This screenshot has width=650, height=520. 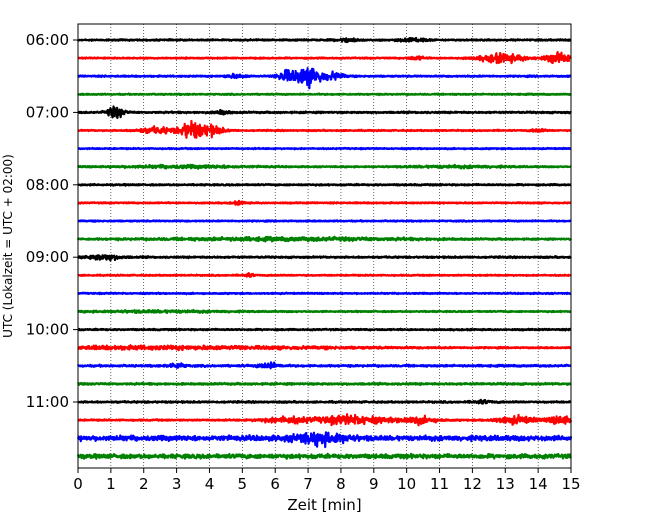 I want to click on y-tick-label: 10:00, so click(x=47, y=330).